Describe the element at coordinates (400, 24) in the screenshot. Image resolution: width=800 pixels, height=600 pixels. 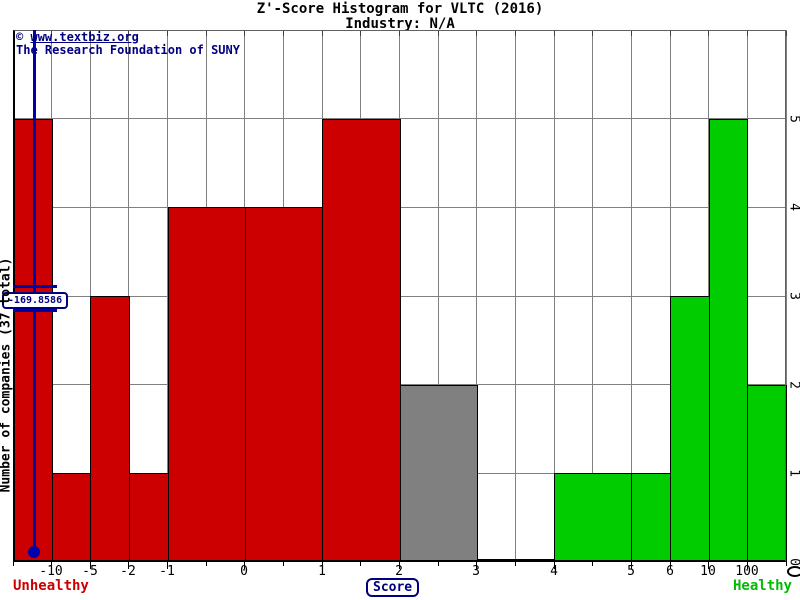
I see `page-subtitle: Industry: N/A` at that location.